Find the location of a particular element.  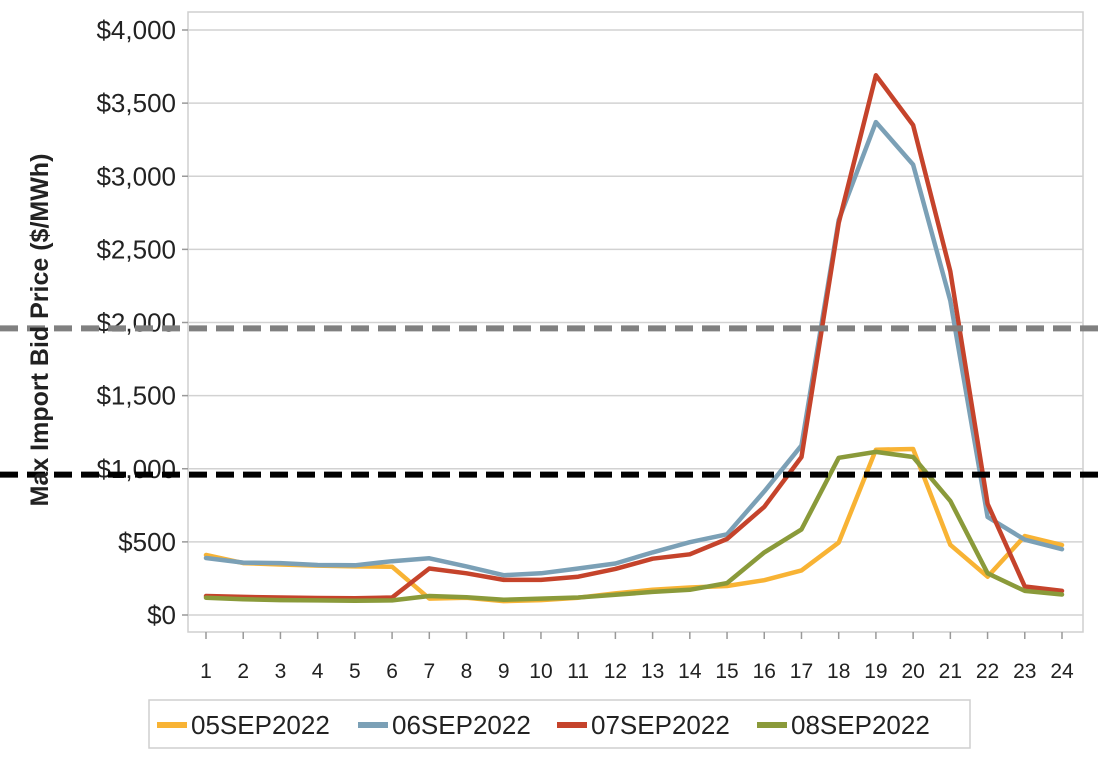

x-tick-label: 14 is located at coordinates (690, 671).